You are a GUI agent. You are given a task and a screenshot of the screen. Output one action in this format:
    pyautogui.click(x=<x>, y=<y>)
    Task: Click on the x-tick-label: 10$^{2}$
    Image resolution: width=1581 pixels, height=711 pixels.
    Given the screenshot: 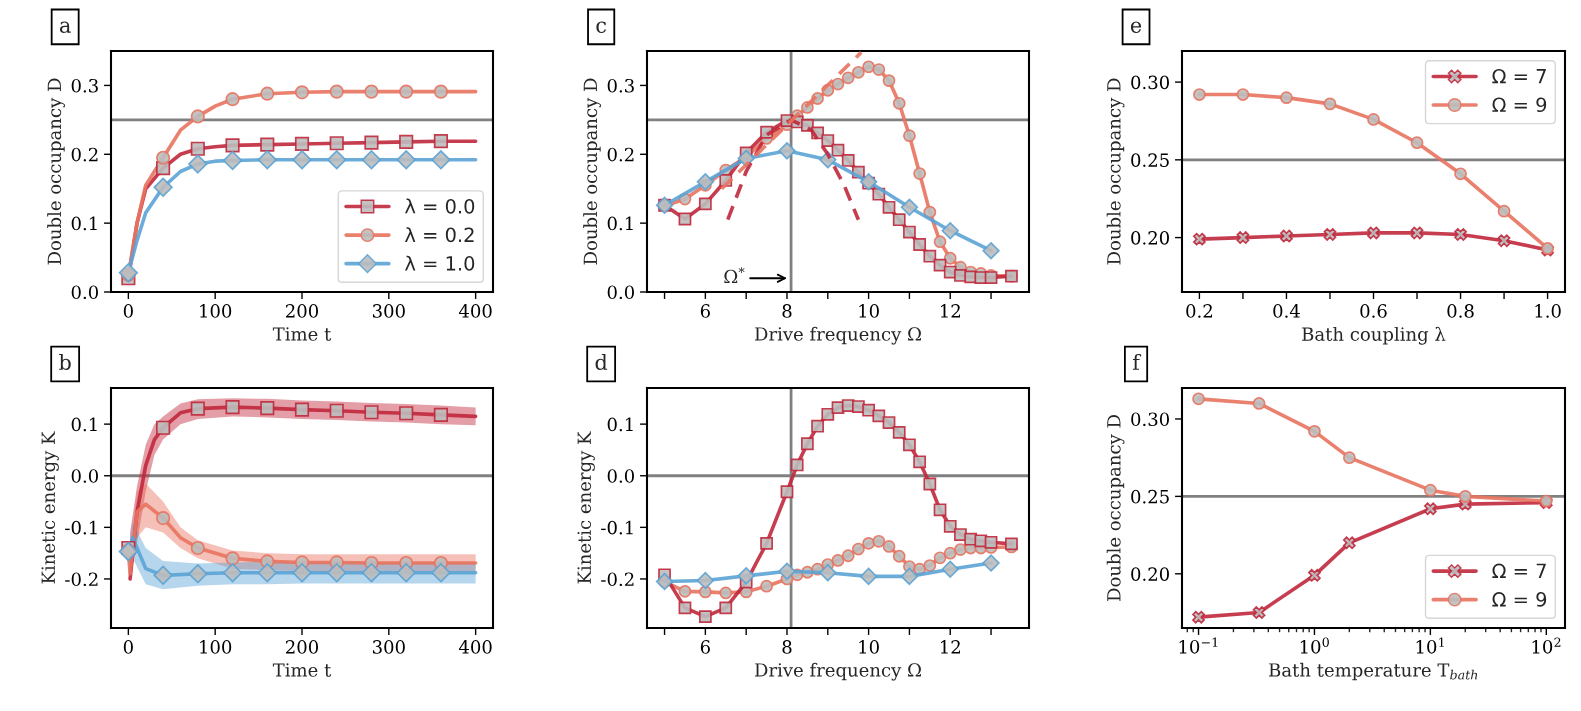 What is the action you would take?
    pyautogui.click(x=1546, y=645)
    